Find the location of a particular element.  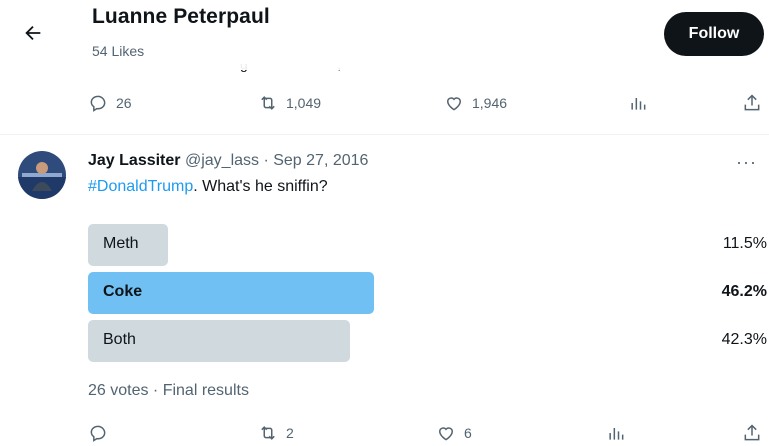

poll-option-percent: 42.3% is located at coordinates (744, 339).